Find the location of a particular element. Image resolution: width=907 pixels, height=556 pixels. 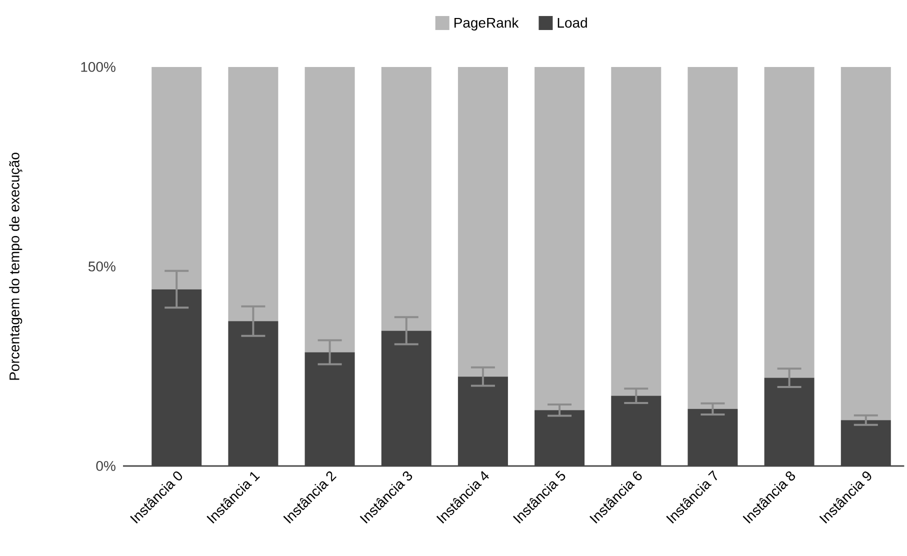

y-tick-label: 0% is located at coordinates (106, 466).